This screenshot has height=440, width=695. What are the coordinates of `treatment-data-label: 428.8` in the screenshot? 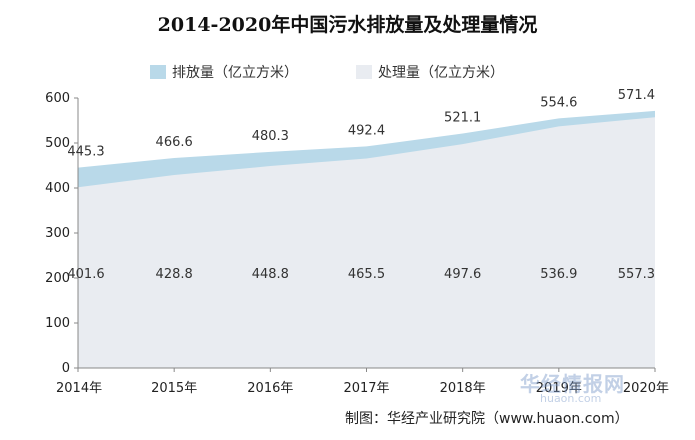 It's located at (174, 274).